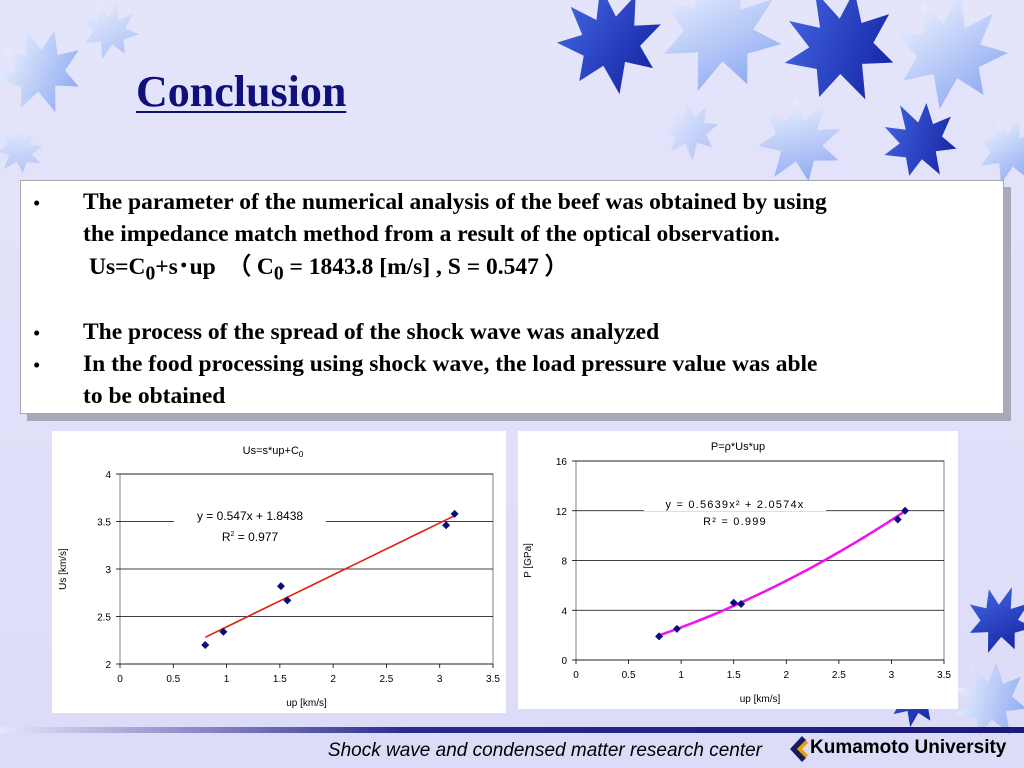 The height and width of the screenshot is (768, 1024). What do you see at coordinates (256, 537) in the screenshot?
I see `r-squared-value: = 0.977` at bounding box center [256, 537].